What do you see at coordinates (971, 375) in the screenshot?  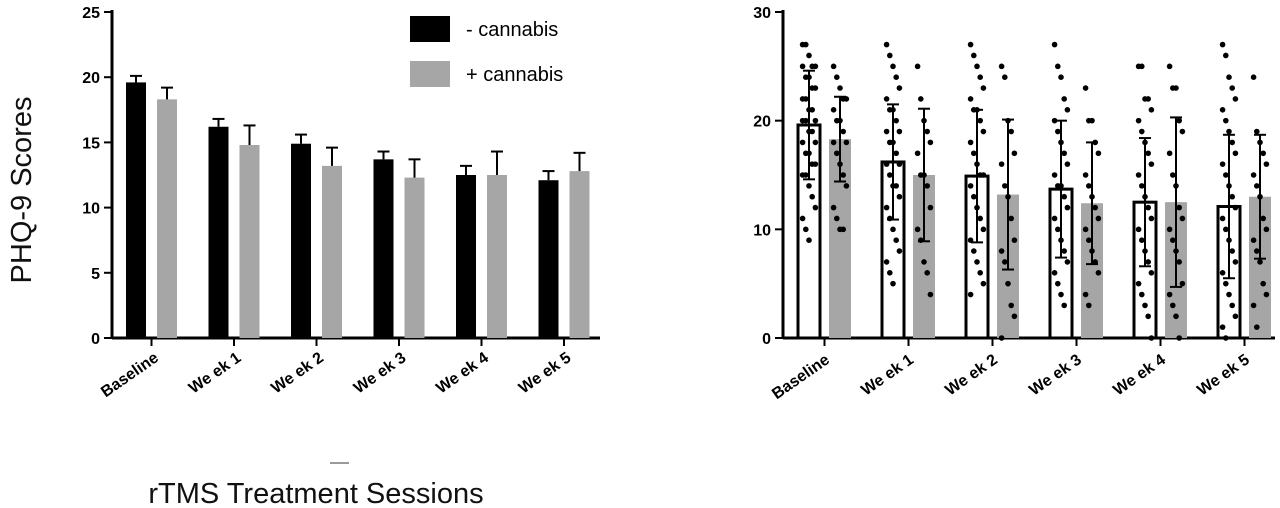 I see `right-category-label: We ek 2` at bounding box center [971, 375].